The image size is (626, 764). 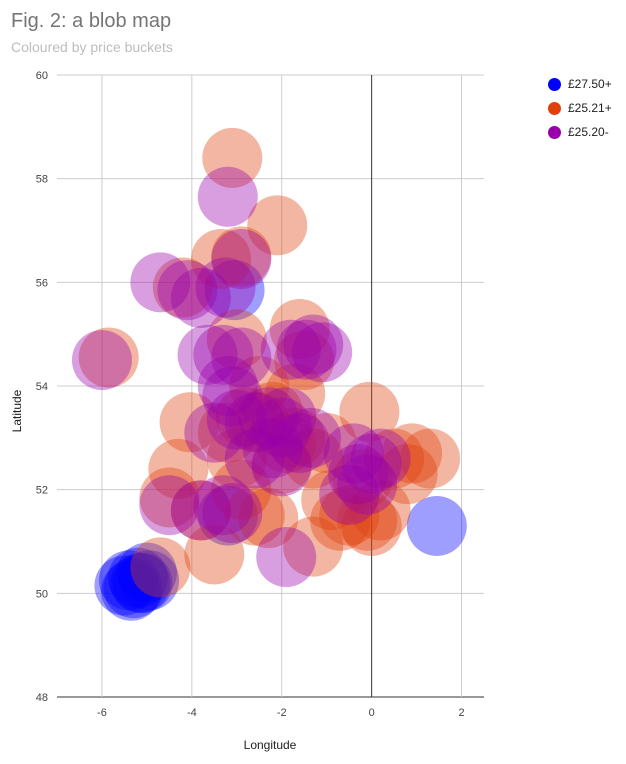 What do you see at coordinates (42, 76) in the screenshot?
I see `y-tick-label: 60` at bounding box center [42, 76].